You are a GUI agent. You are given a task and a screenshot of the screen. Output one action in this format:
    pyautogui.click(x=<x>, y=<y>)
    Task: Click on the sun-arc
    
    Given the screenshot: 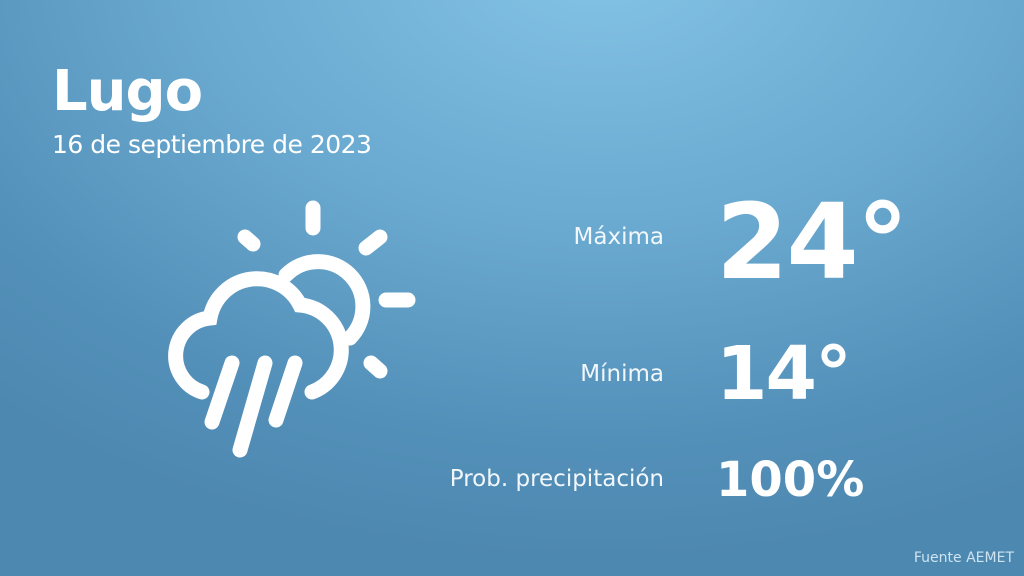 What is the action you would take?
    pyautogui.click(x=324, y=300)
    